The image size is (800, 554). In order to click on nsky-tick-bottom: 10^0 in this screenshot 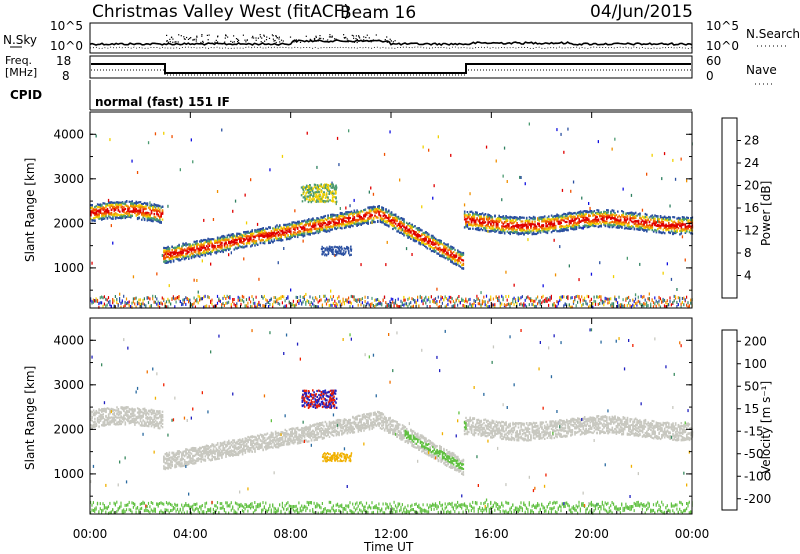, I will do `click(66, 46)`.